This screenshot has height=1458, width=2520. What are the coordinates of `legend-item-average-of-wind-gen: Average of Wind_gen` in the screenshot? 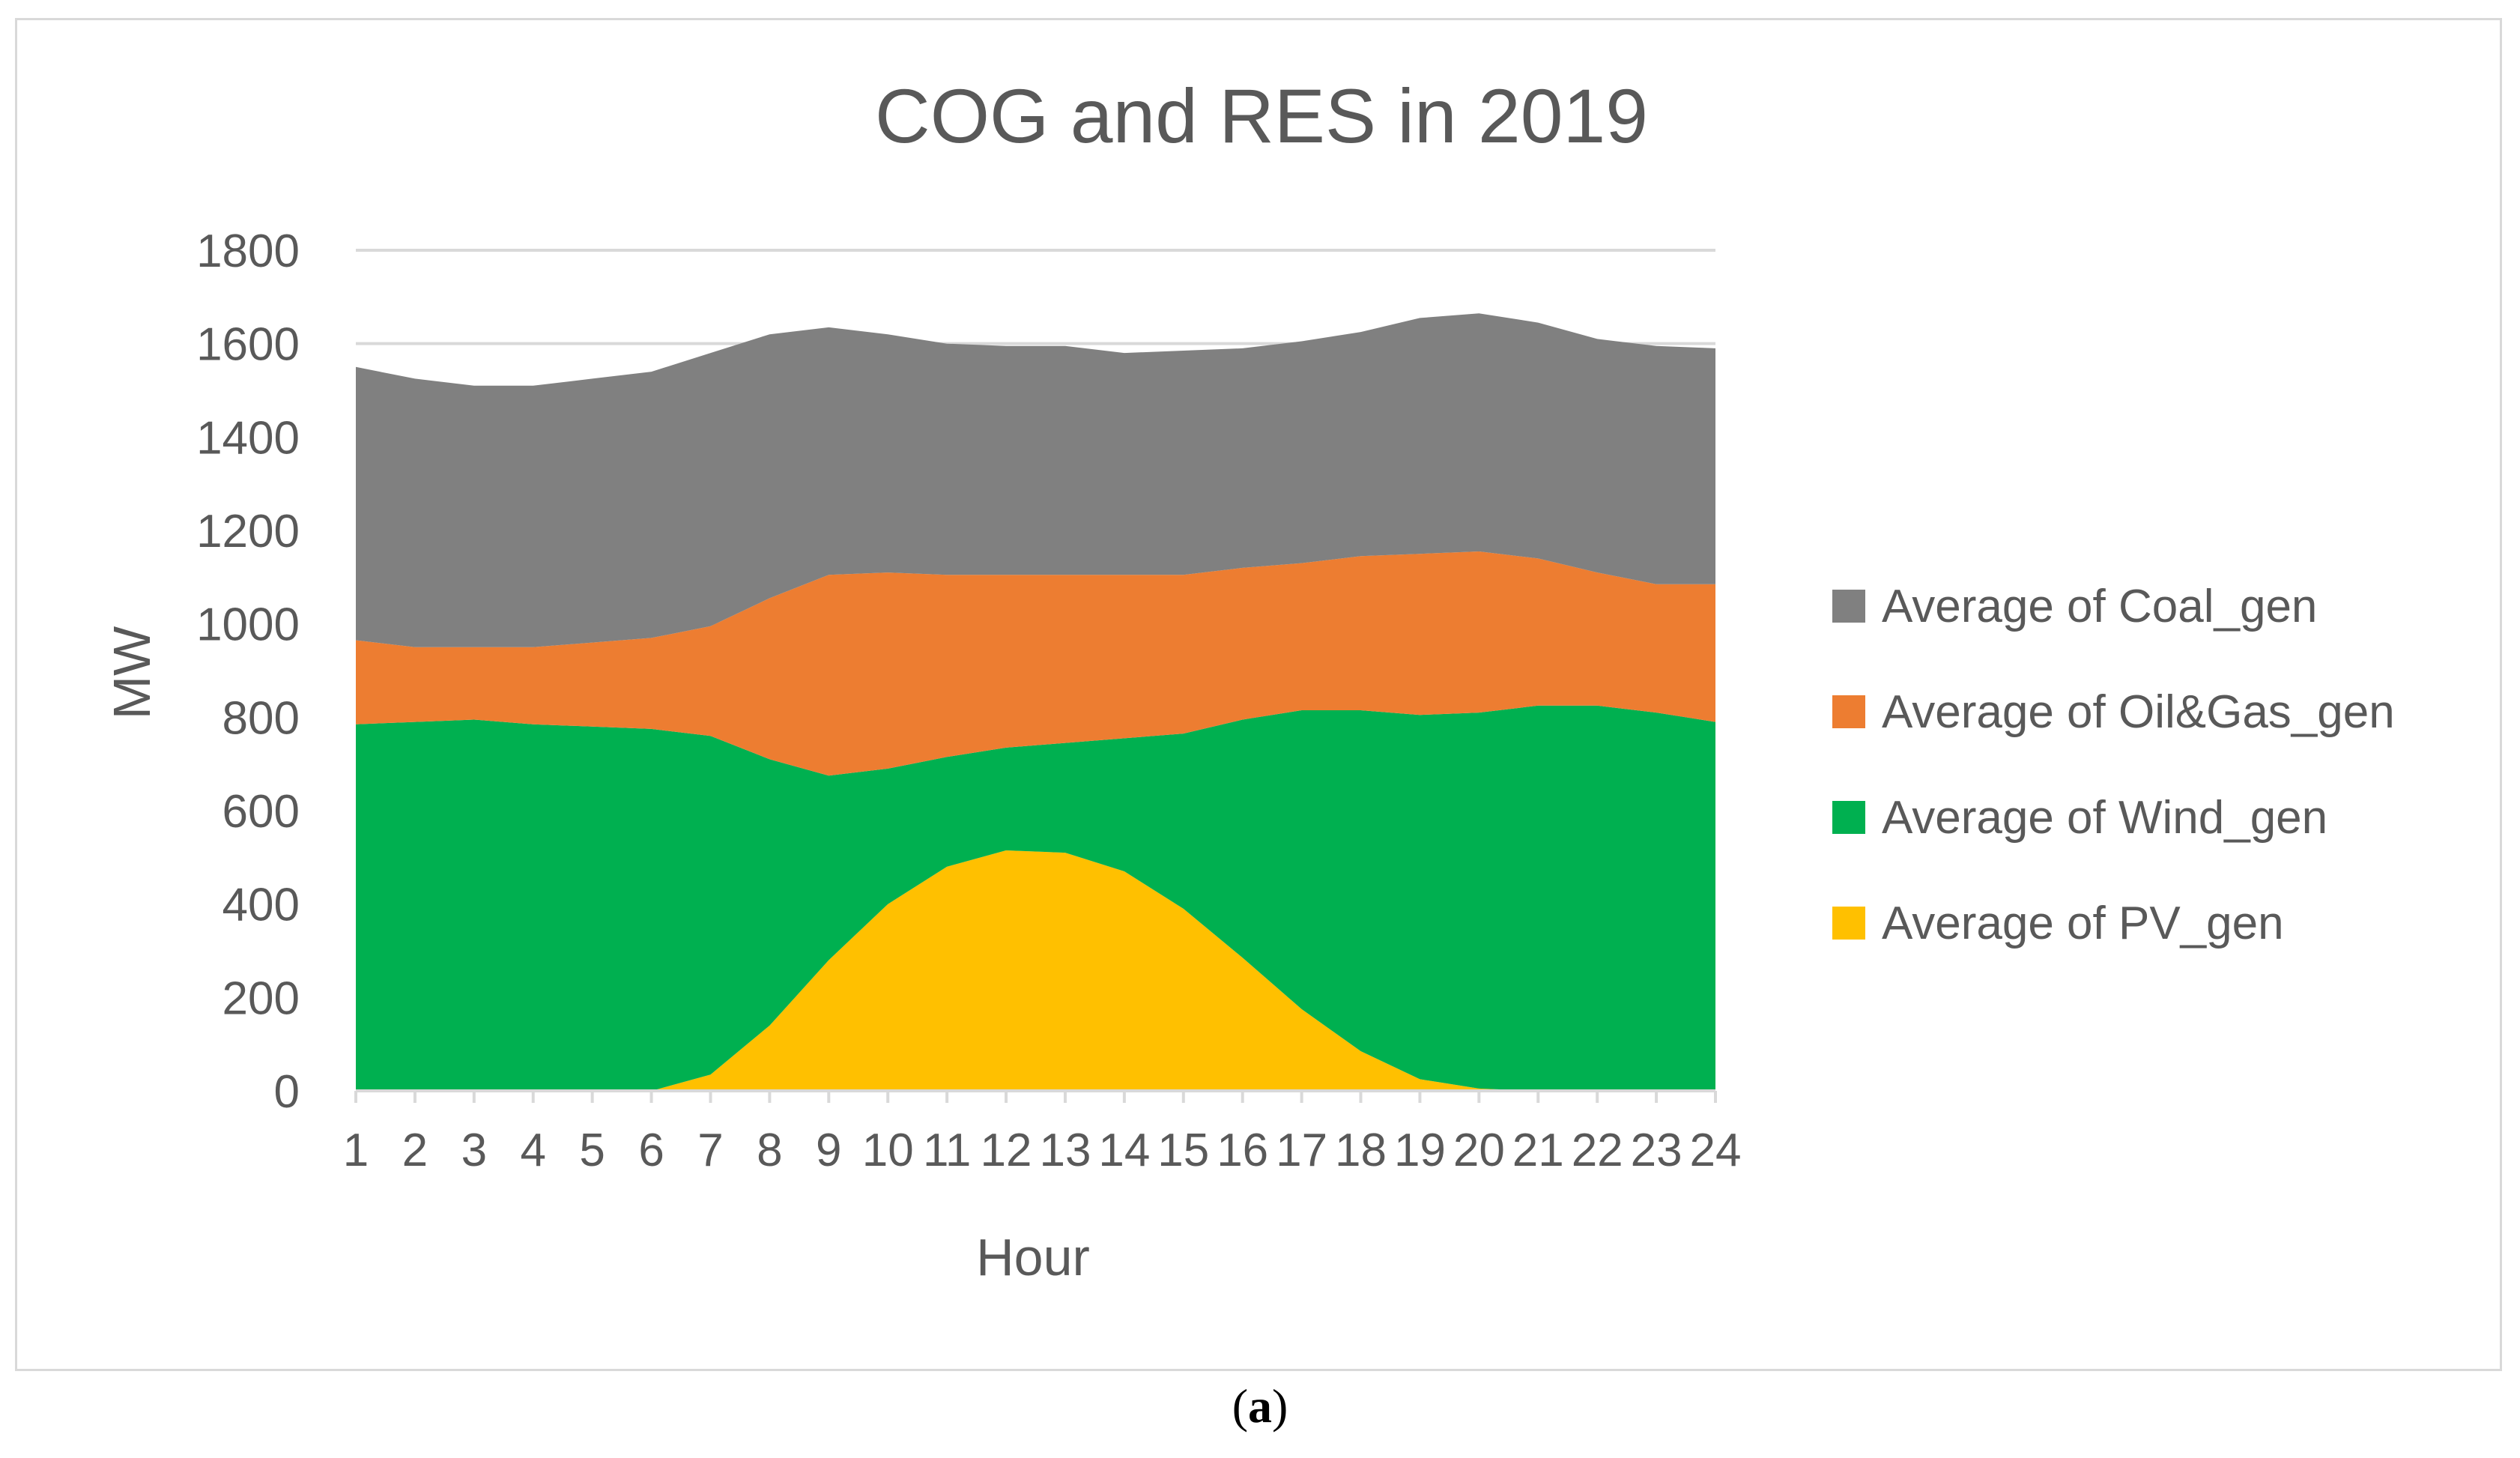 It's located at (2113, 817).